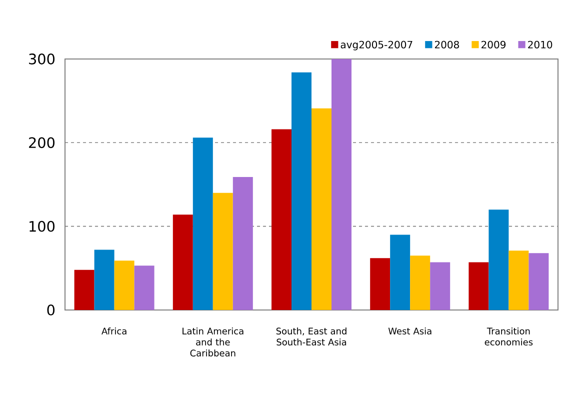  Describe the element at coordinates (311, 337) in the screenshot. I see `x-tick-label: South, East and South-East Asia` at that location.